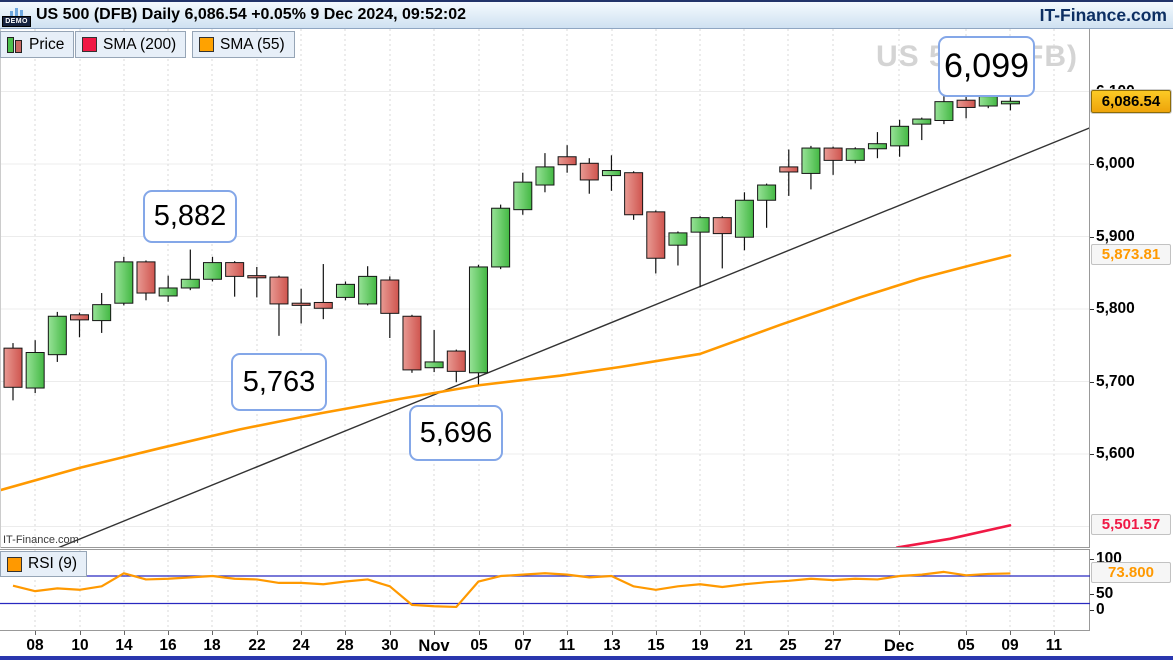  I want to click on time-axis-label: 21, so click(744, 645).